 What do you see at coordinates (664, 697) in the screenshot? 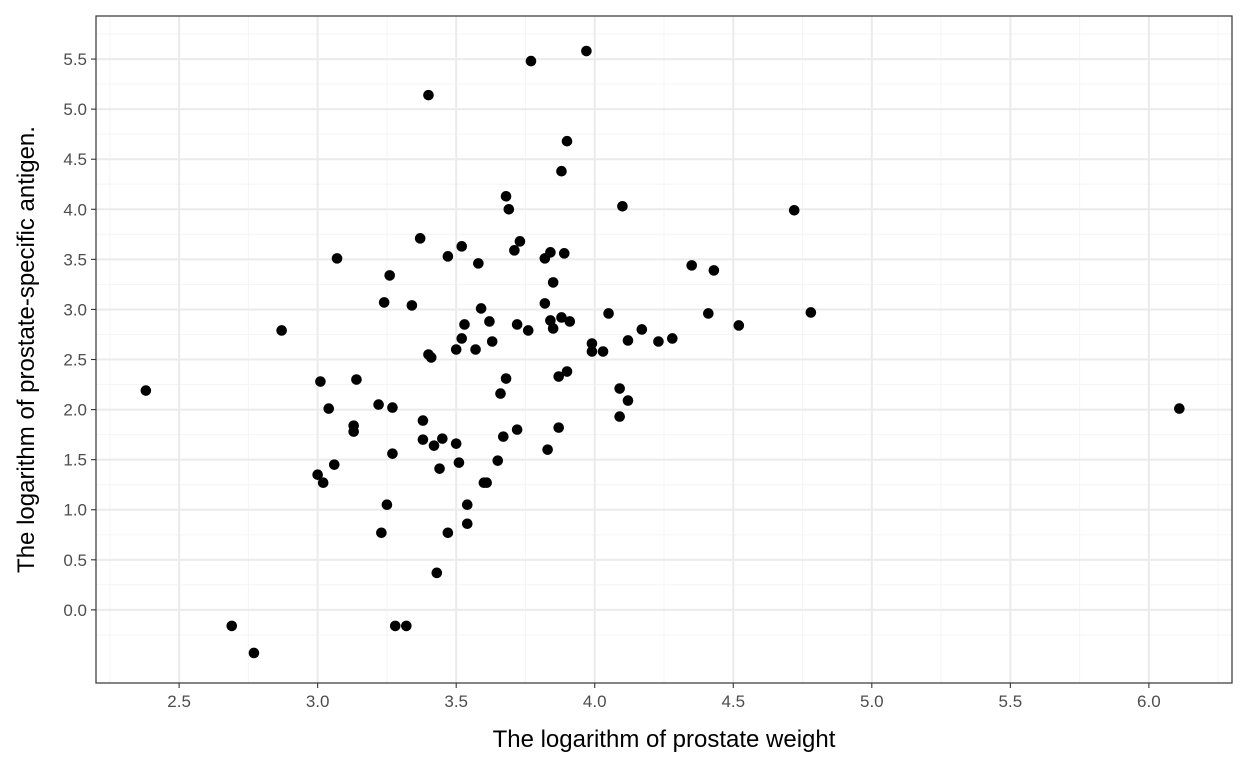
I see `x-axis-ticks: 2.5 3.0 3.5 4.0 4.5 5.0 5.5 6.0` at bounding box center [664, 697].